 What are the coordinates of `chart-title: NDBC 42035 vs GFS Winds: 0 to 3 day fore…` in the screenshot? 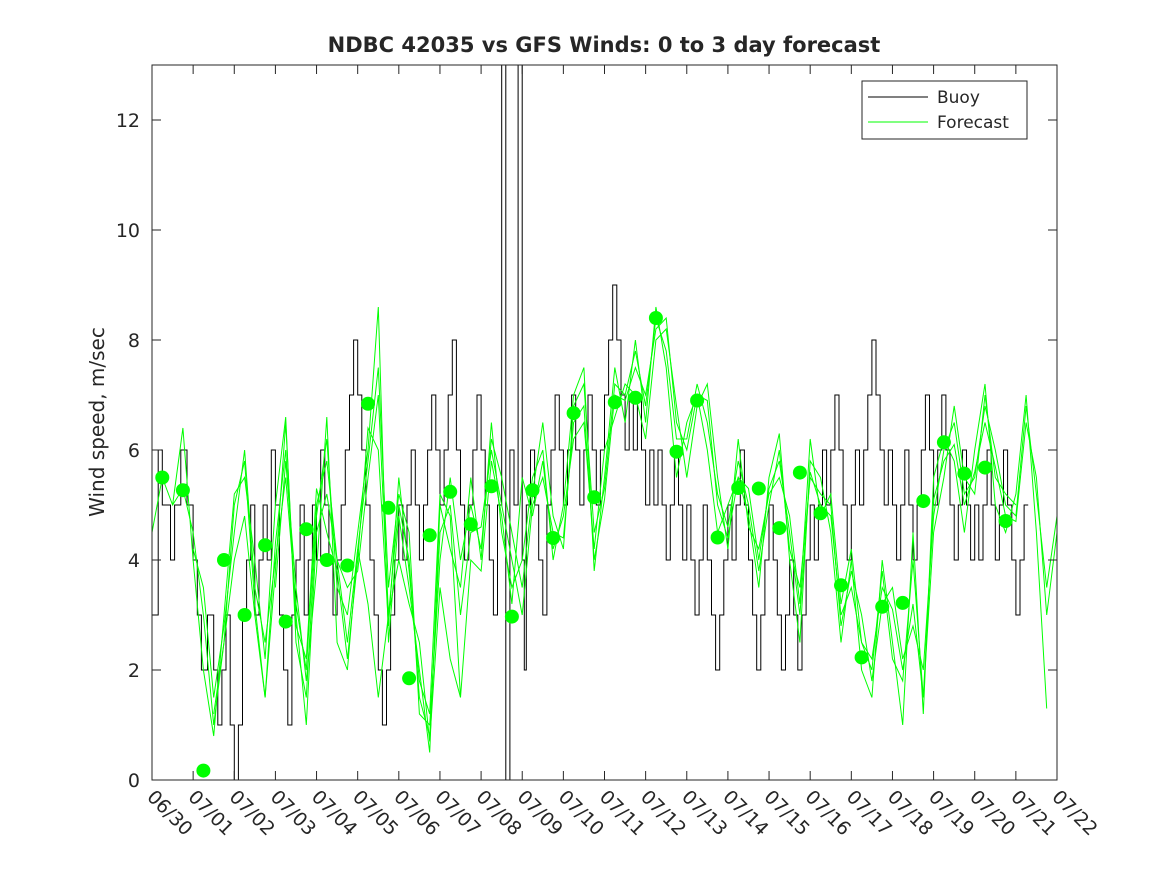 It's located at (604, 45).